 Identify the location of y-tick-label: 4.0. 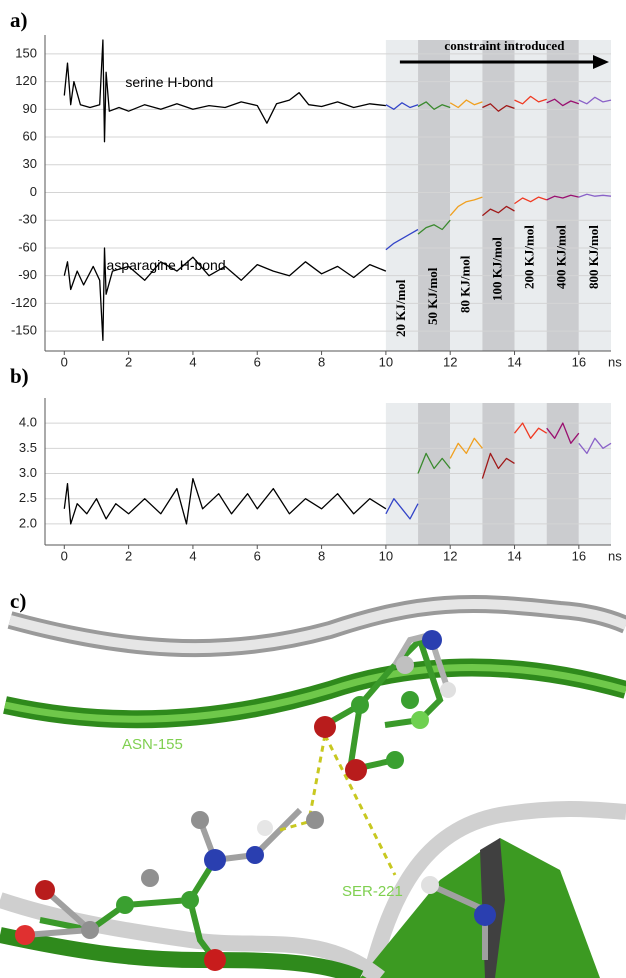
(28, 422).